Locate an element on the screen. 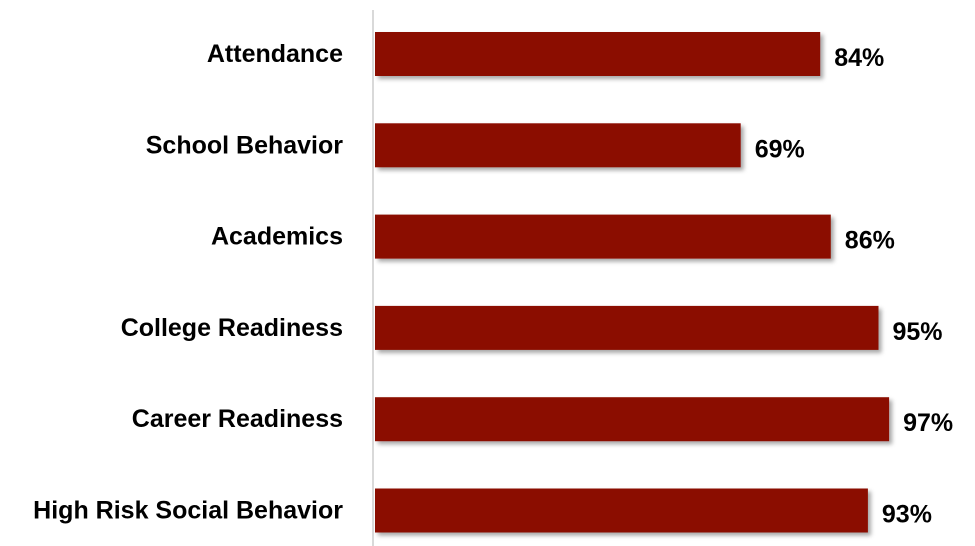  bar-high-risk-social-behavior is located at coordinates (621, 510).